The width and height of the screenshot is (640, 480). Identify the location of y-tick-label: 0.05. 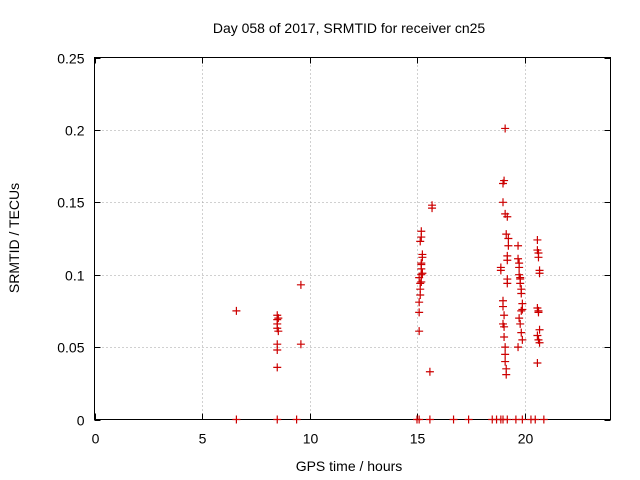
(70, 348).